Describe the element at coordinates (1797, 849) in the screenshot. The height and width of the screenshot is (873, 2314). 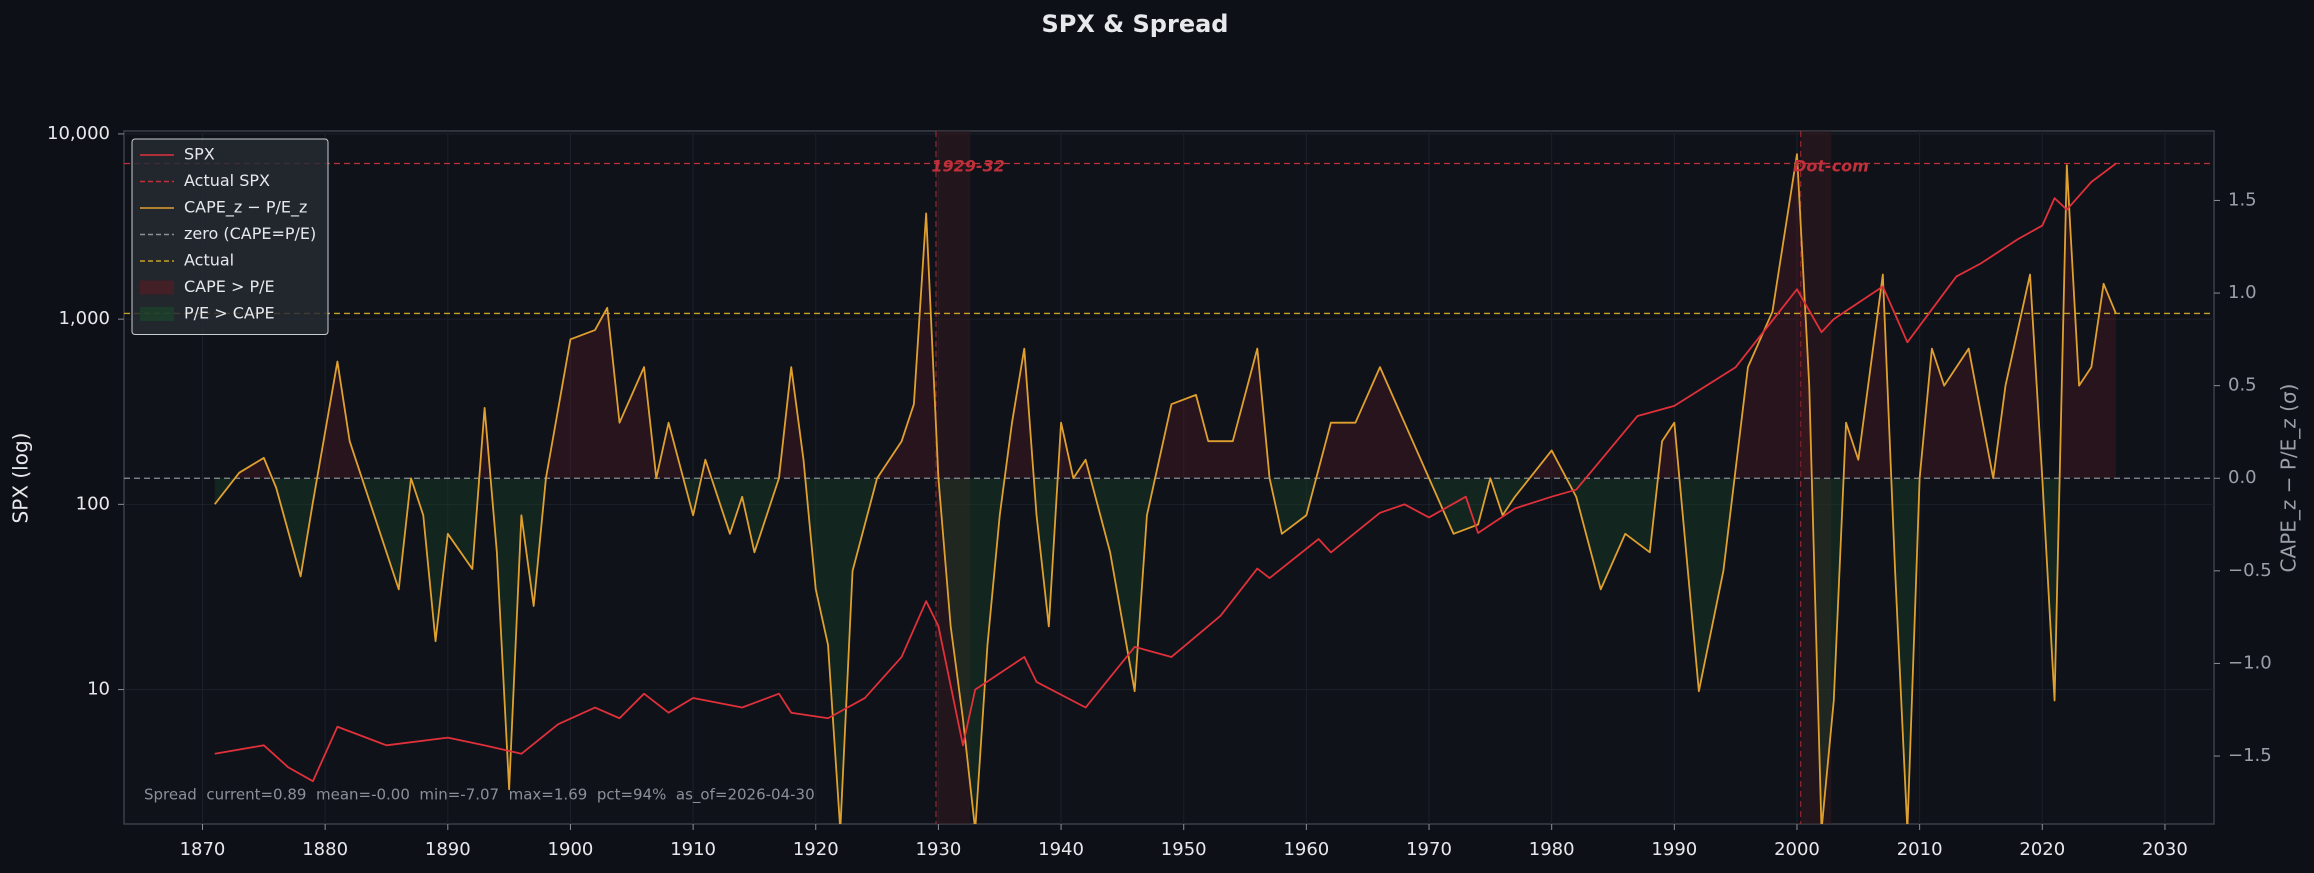
I see `x-tick-label: 2000` at that location.